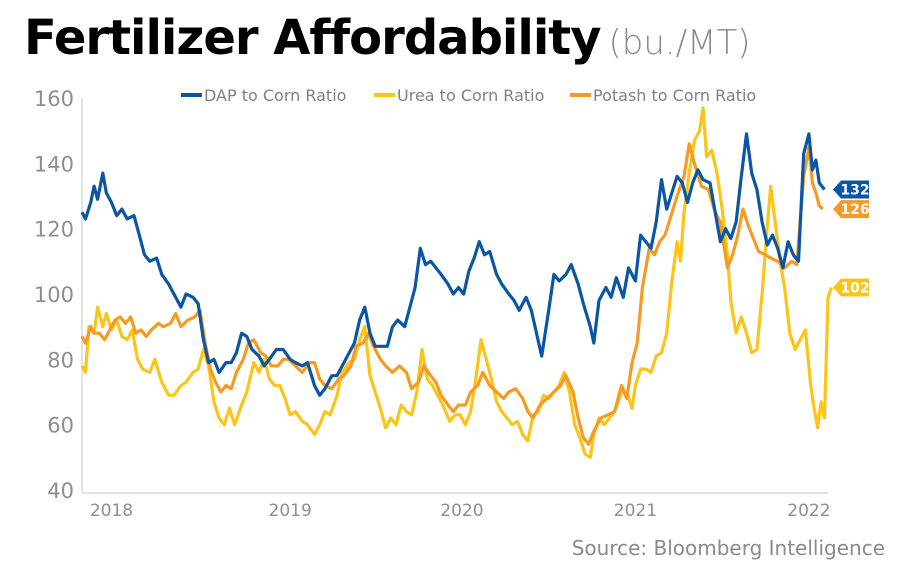  Describe the element at coordinates (808, 511) in the screenshot. I see `x-tick-label: 2022` at that location.